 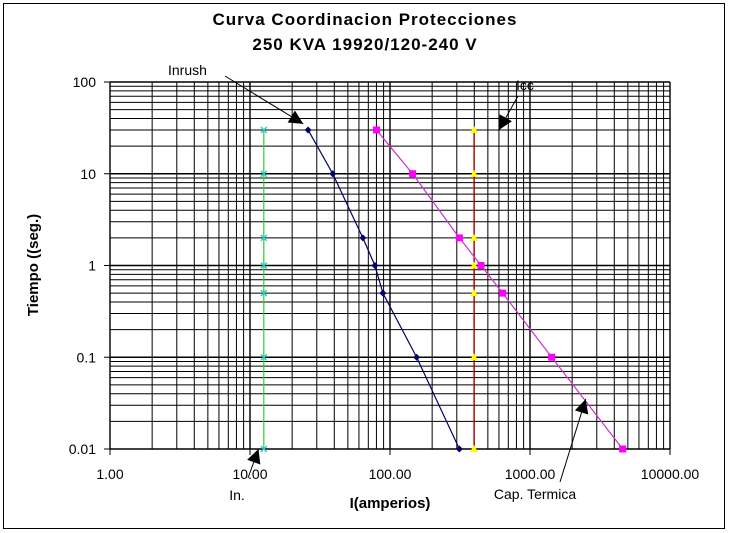 What do you see at coordinates (88, 174) in the screenshot?
I see `y-tick-label: 10` at bounding box center [88, 174].